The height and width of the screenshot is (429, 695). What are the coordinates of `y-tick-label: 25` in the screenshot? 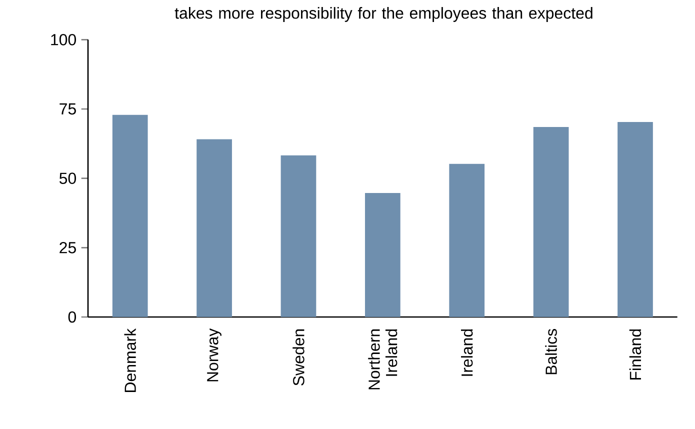 It's located at (68, 248).